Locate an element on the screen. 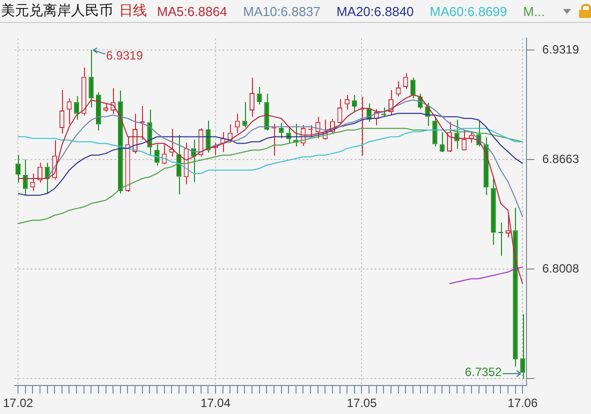 This screenshot has height=414, width=591. annotation: 6.9319 is located at coordinates (125, 55).